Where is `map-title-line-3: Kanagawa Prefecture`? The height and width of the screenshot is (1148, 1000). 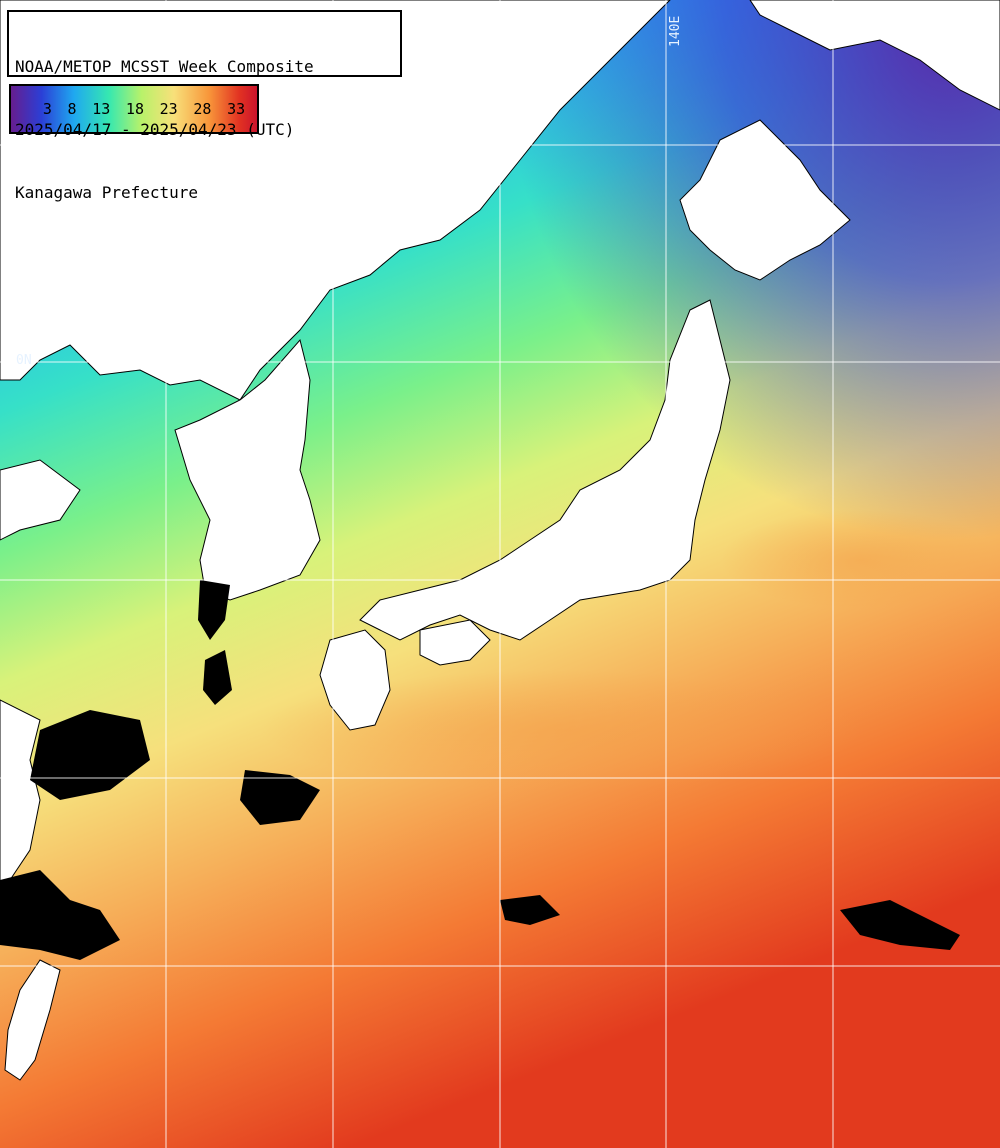 map-title-line-3: Kanagawa Prefecture is located at coordinates (107, 192).